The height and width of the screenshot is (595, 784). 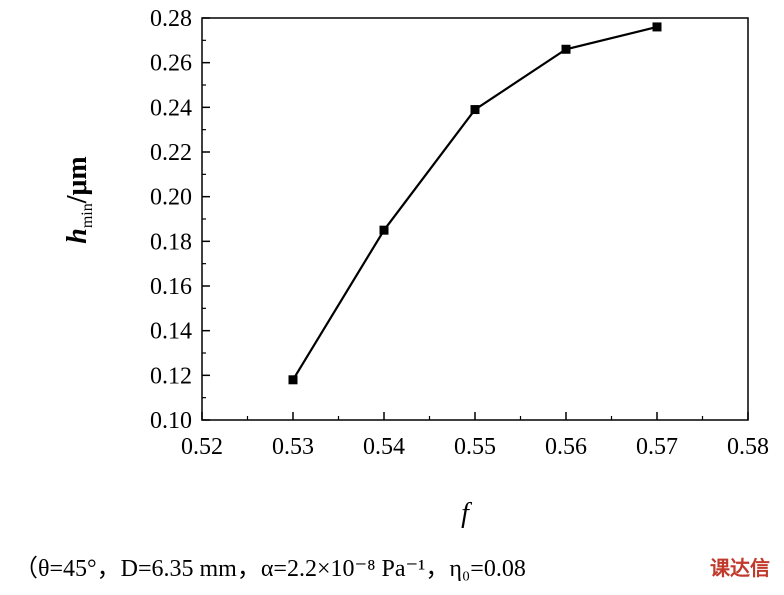 I want to click on x-tick-label: 0.52, so click(x=202, y=447).